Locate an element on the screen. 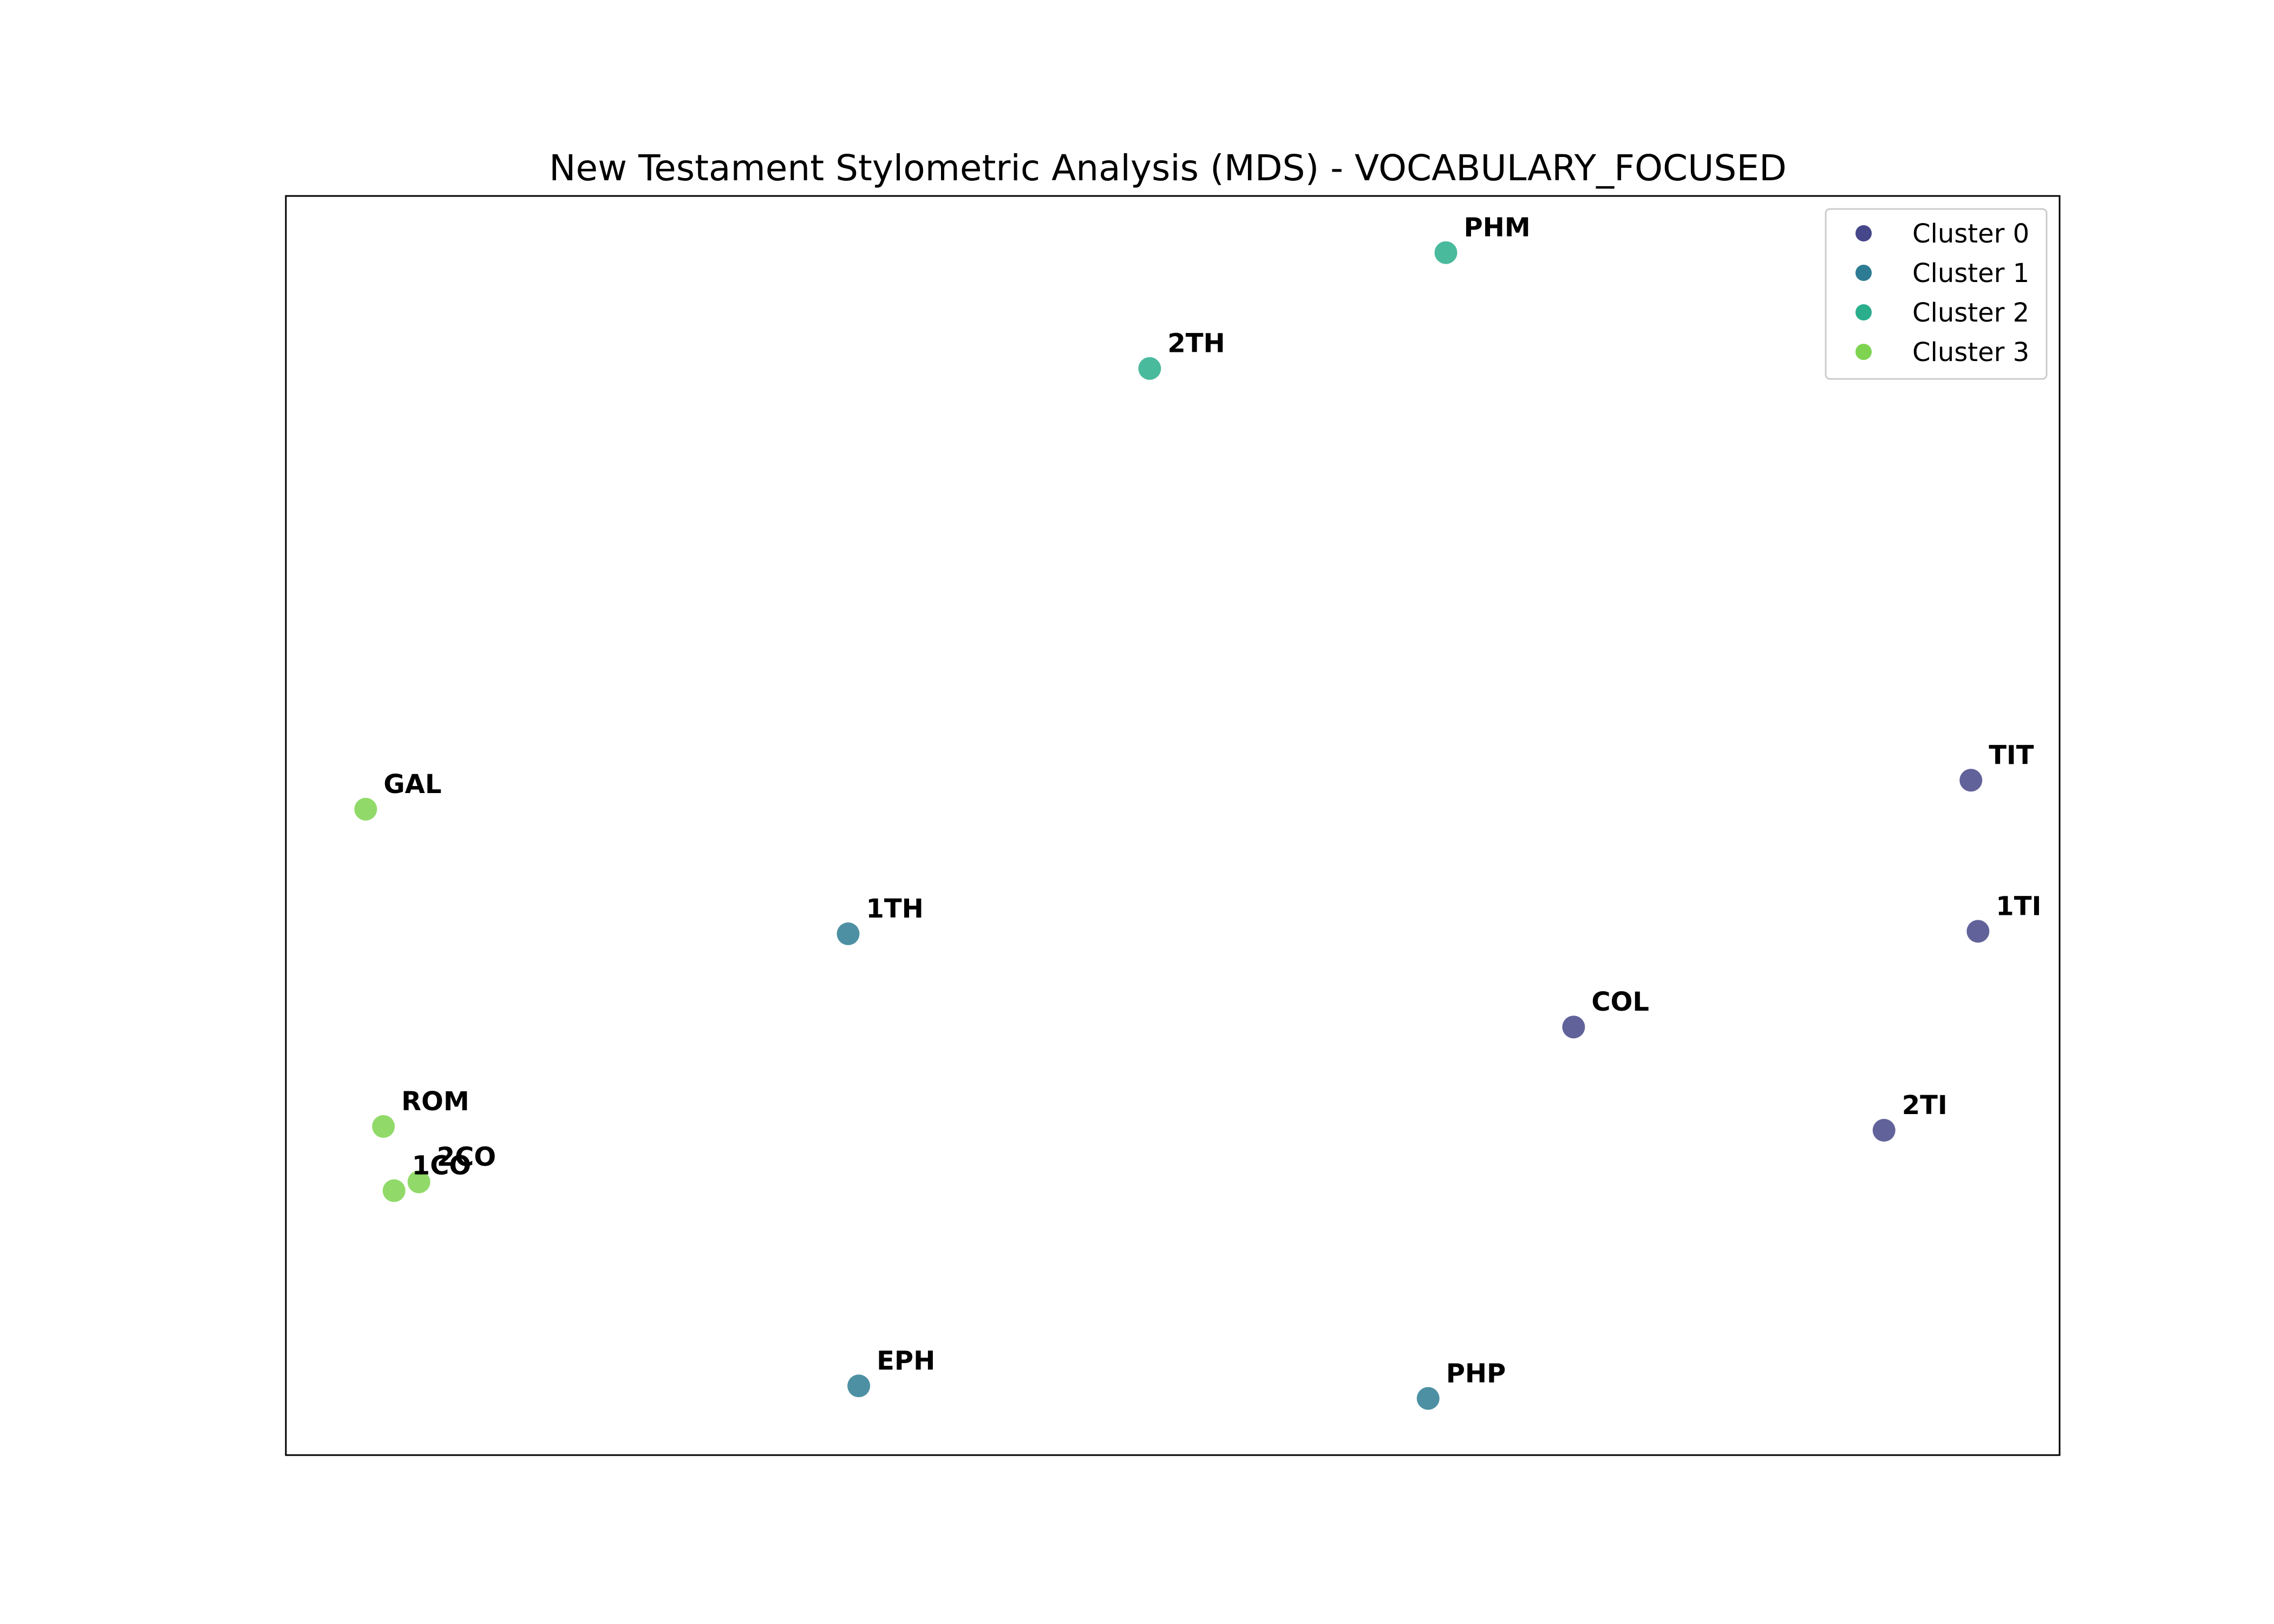 The image size is (2274, 1624). point-label-1co: 1CO is located at coordinates (442, 1166).